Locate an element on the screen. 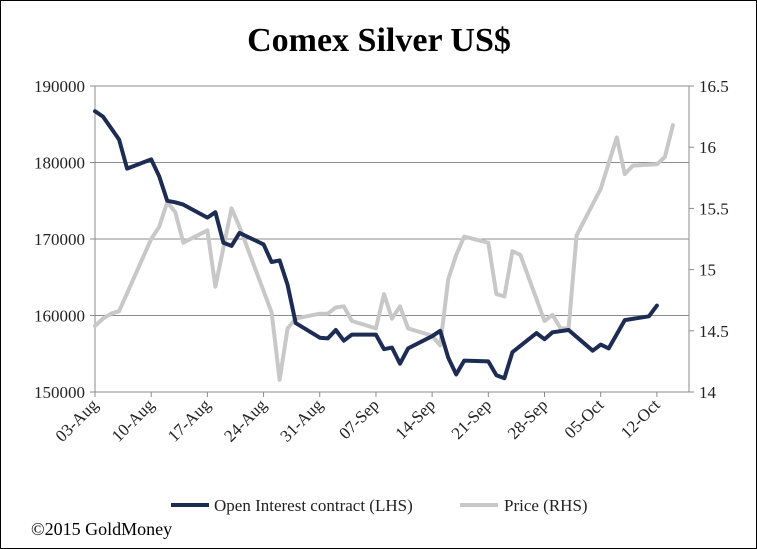 The image size is (757, 549). right-tick-label: 14 is located at coordinates (708, 392).